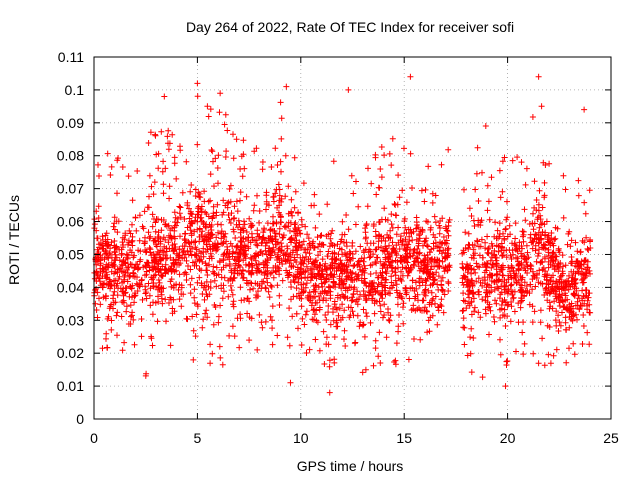  Describe the element at coordinates (80, 419) in the screenshot. I see `y-tick-label: 0` at that location.